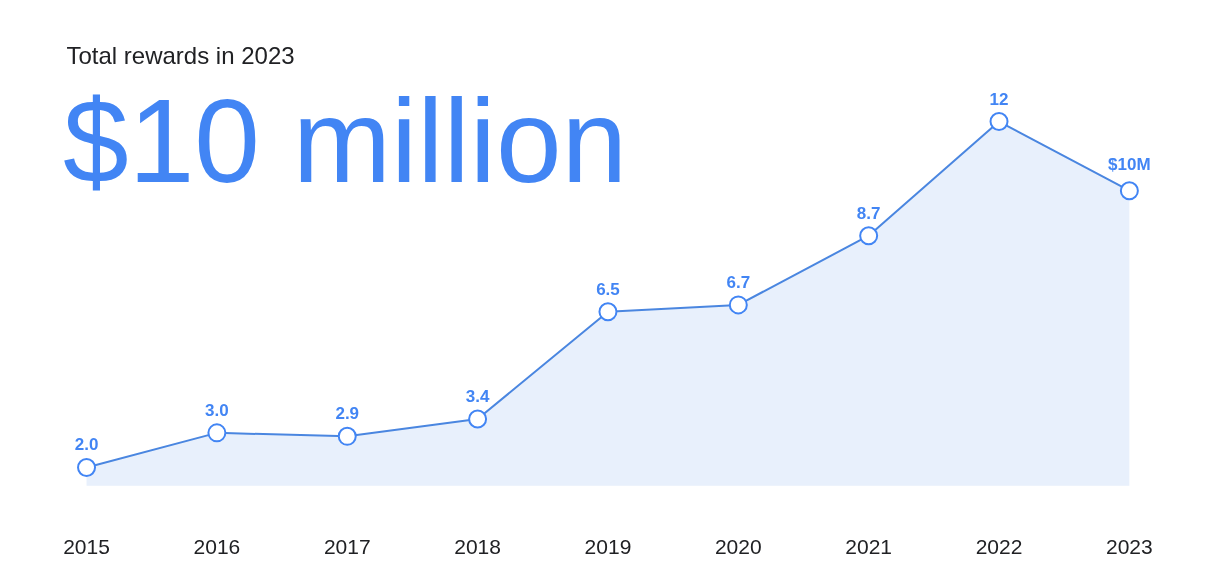 This screenshot has height=565, width=1211. Describe the element at coordinates (1129, 546) in the screenshot. I see `x-tick-label: 2023` at that location.